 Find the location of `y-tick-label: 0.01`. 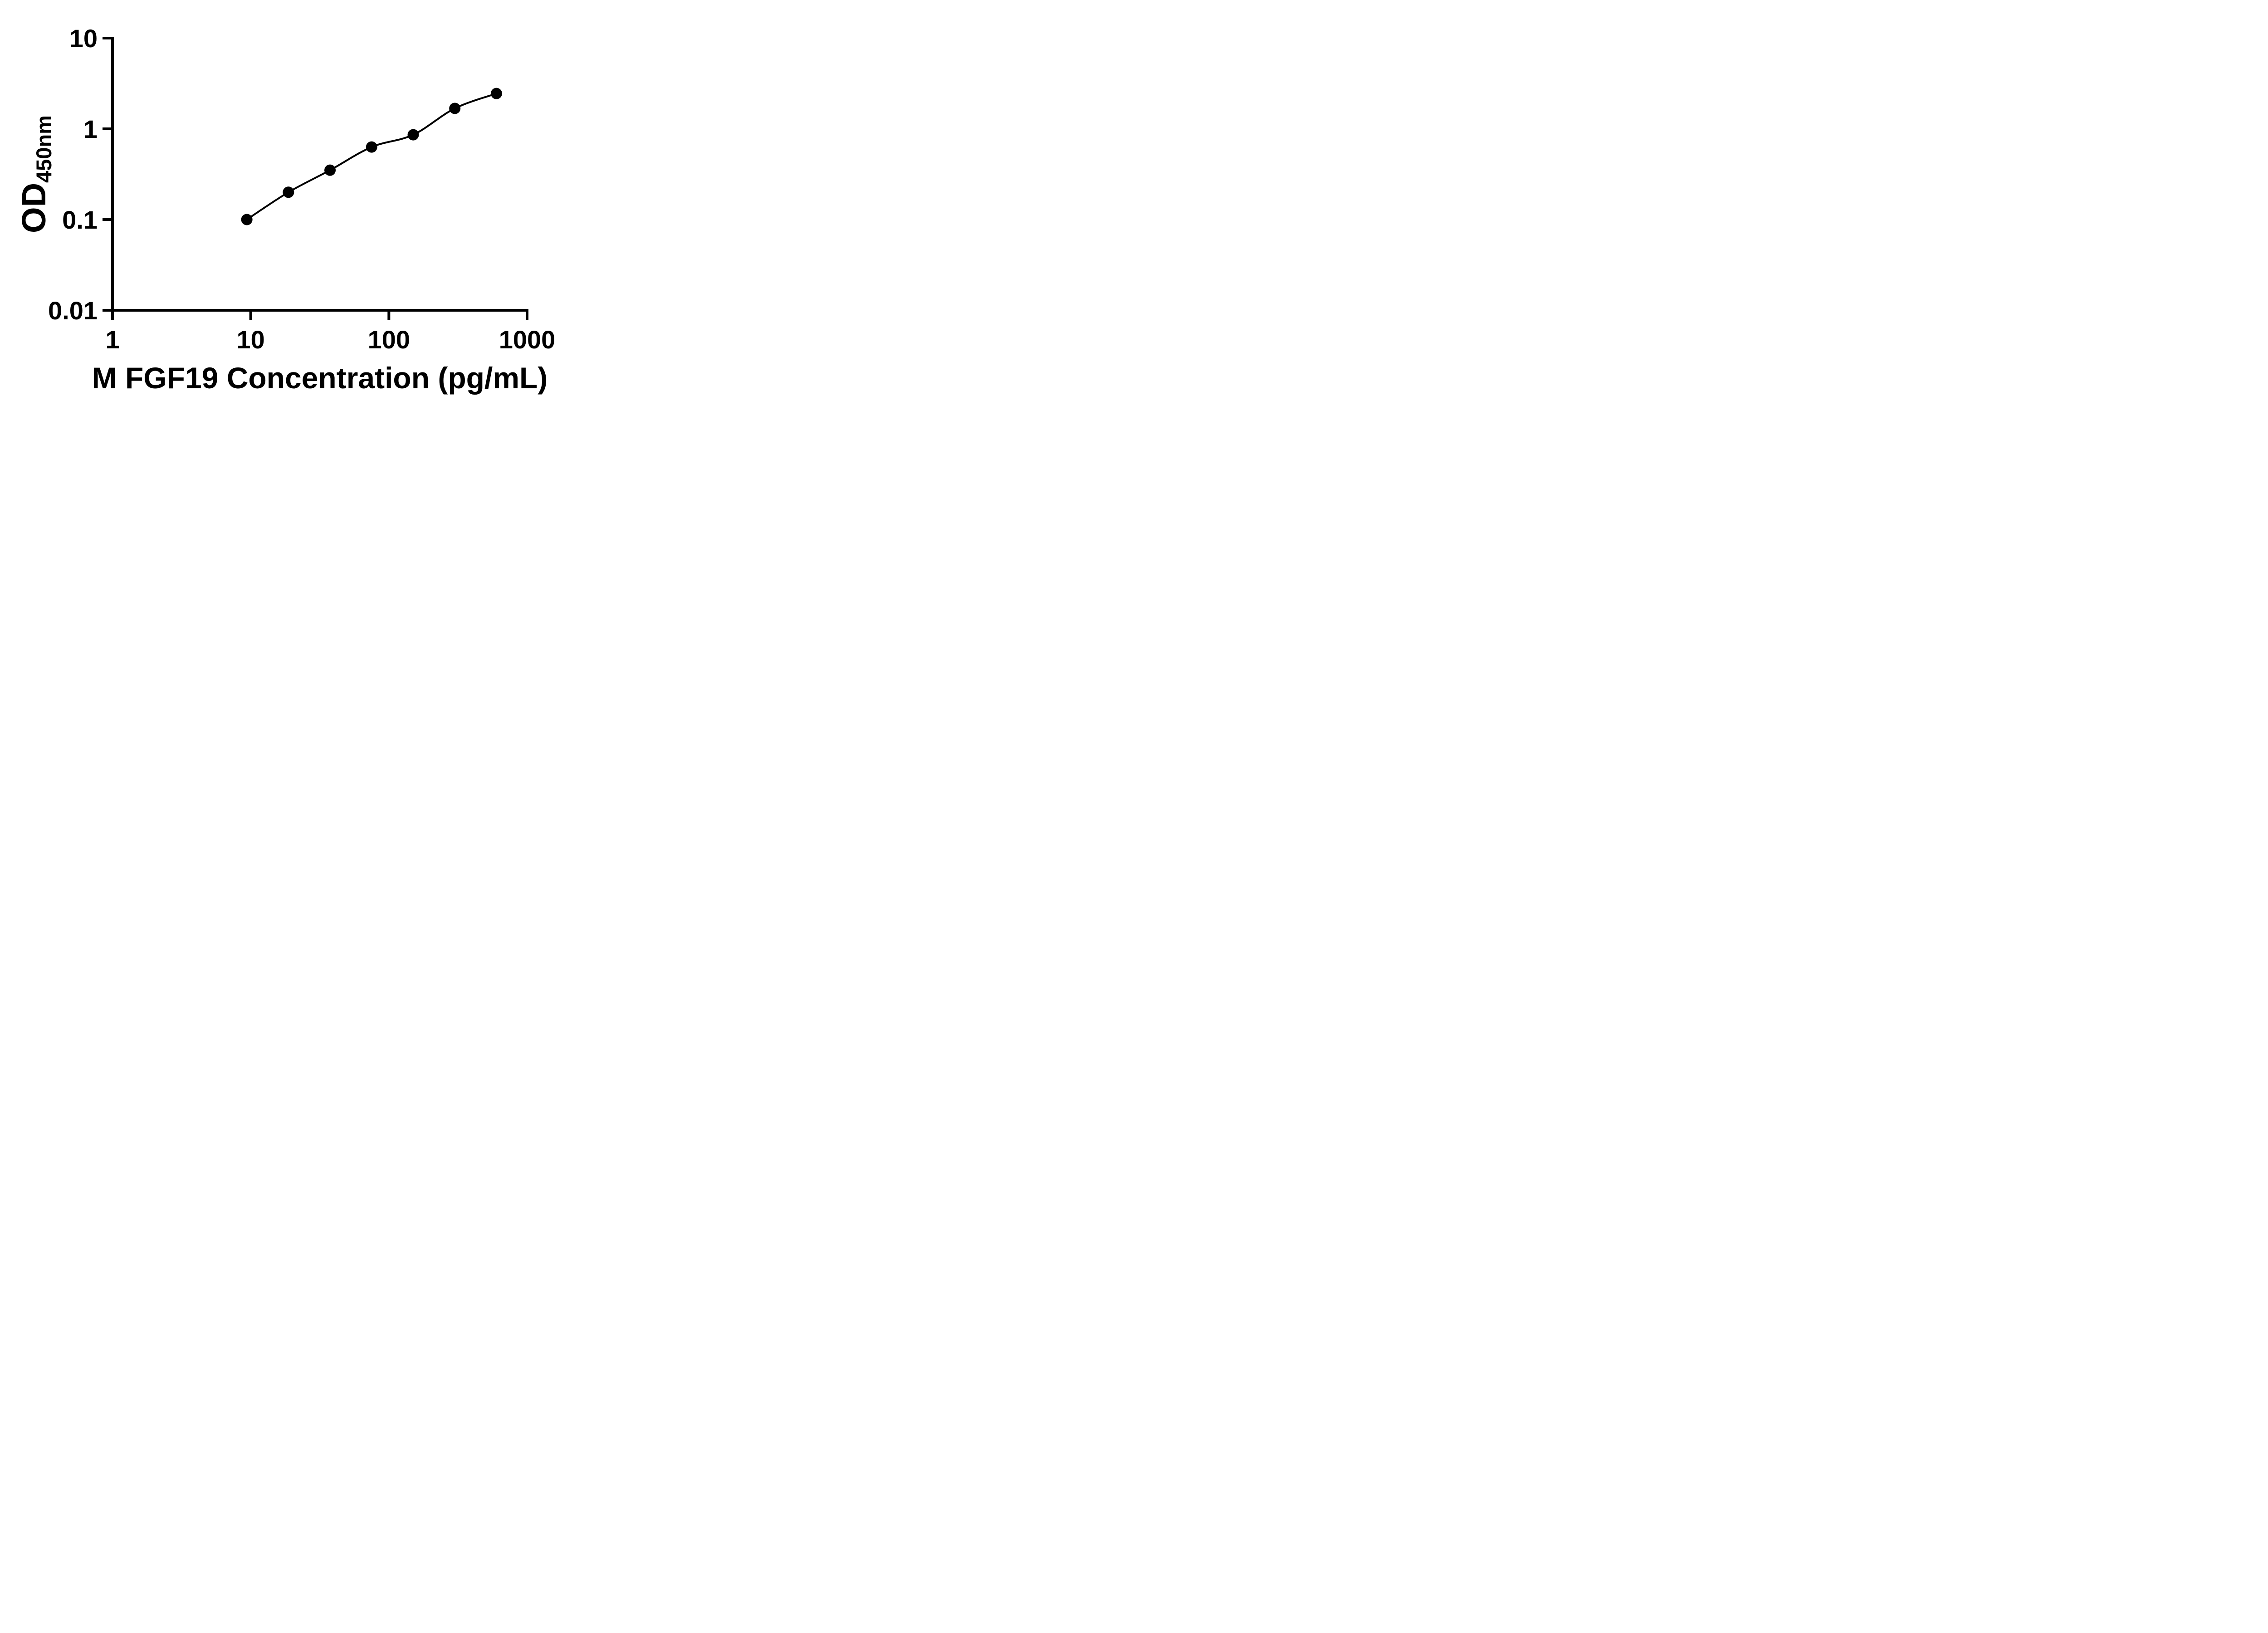

y-tick-label: 0.01 is located at coordinates (73, 310).